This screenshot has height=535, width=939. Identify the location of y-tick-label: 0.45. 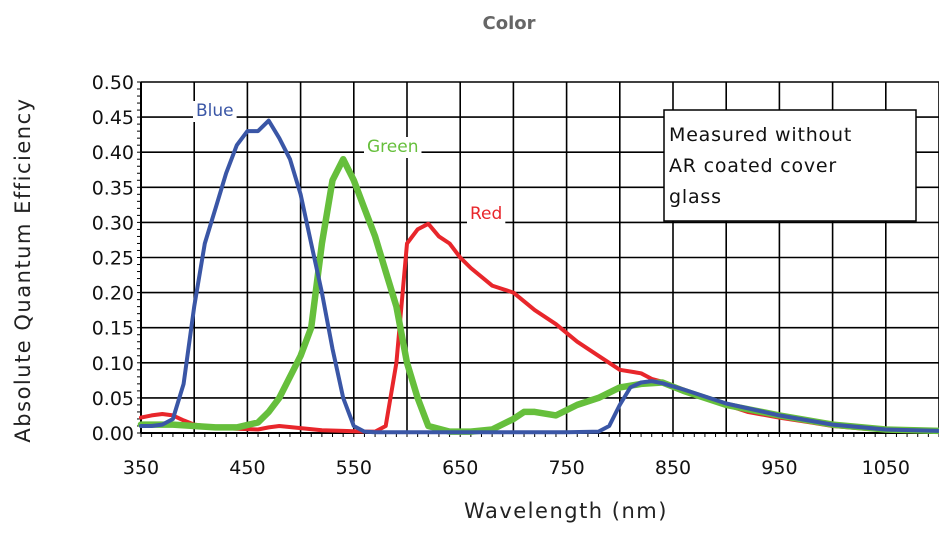
(113, 118).